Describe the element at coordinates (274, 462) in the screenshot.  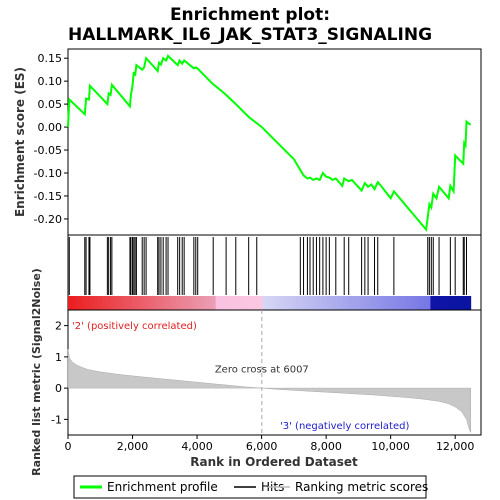
I see `ranked-xlabel: Rank in Ordered Dataset` at that location.